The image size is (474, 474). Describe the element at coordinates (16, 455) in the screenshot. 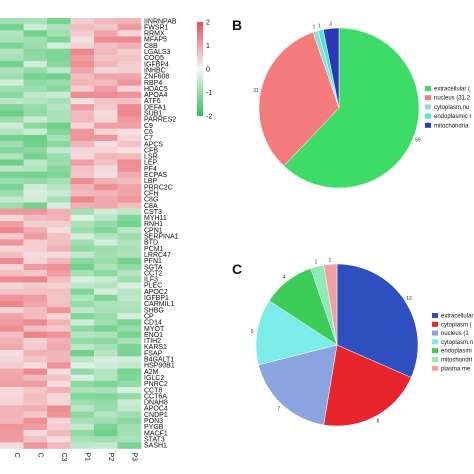

I see `column-label: C` at that location.